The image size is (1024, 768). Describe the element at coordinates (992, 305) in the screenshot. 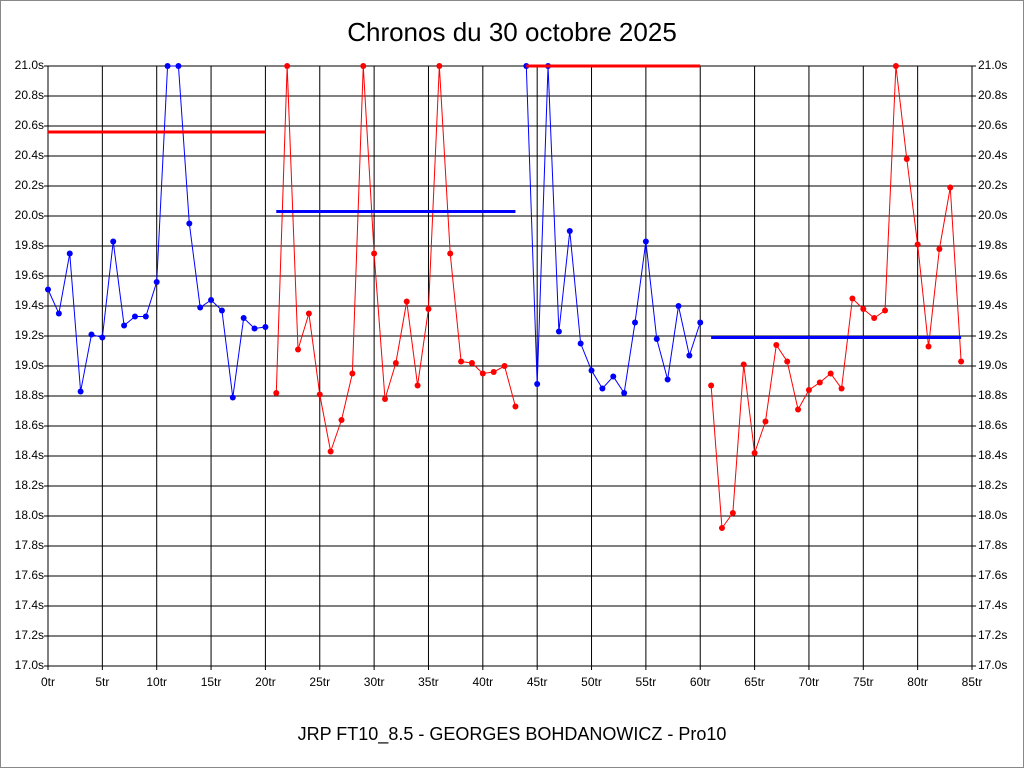

I see `y2-tick-label: 19.4s` at that location.